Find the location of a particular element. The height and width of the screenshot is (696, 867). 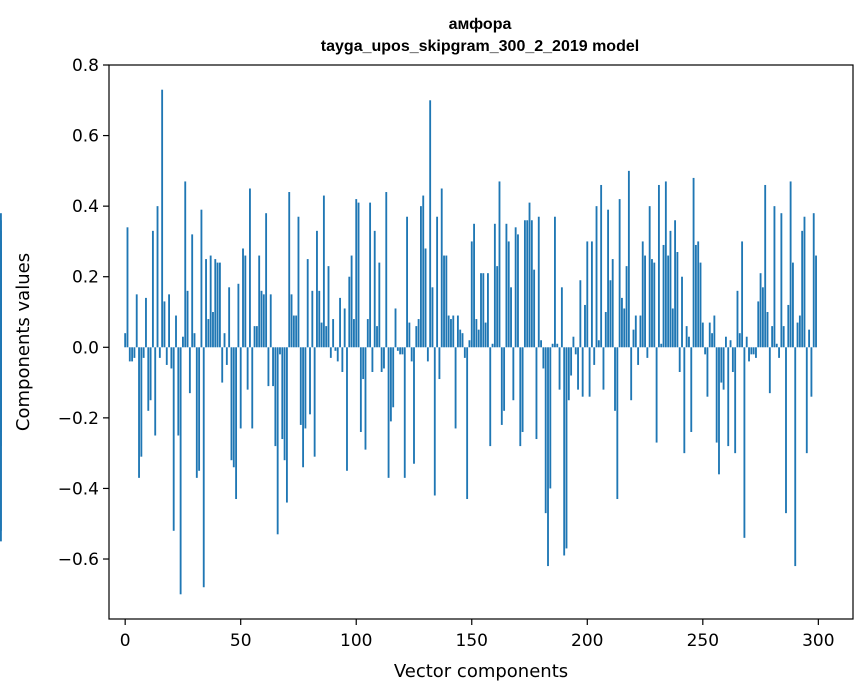

bar-undefined is located at coordinates (1, 337).